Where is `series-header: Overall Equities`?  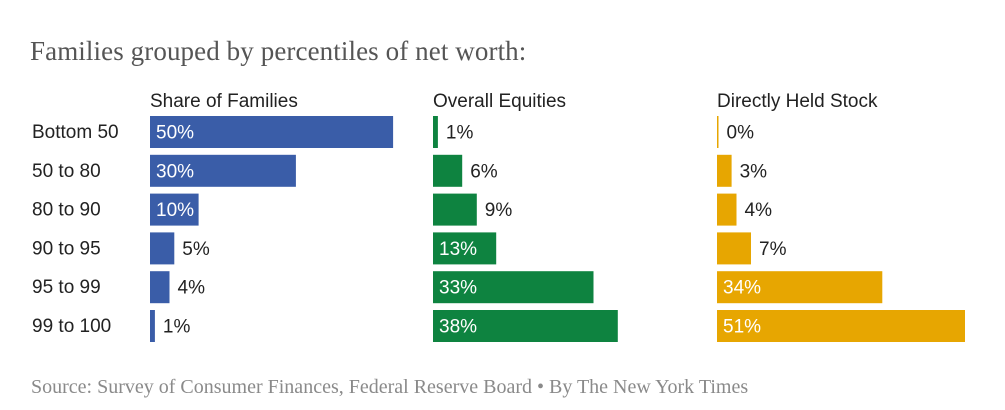 series-header: Overall Equities is located at coordinates (499, 101).